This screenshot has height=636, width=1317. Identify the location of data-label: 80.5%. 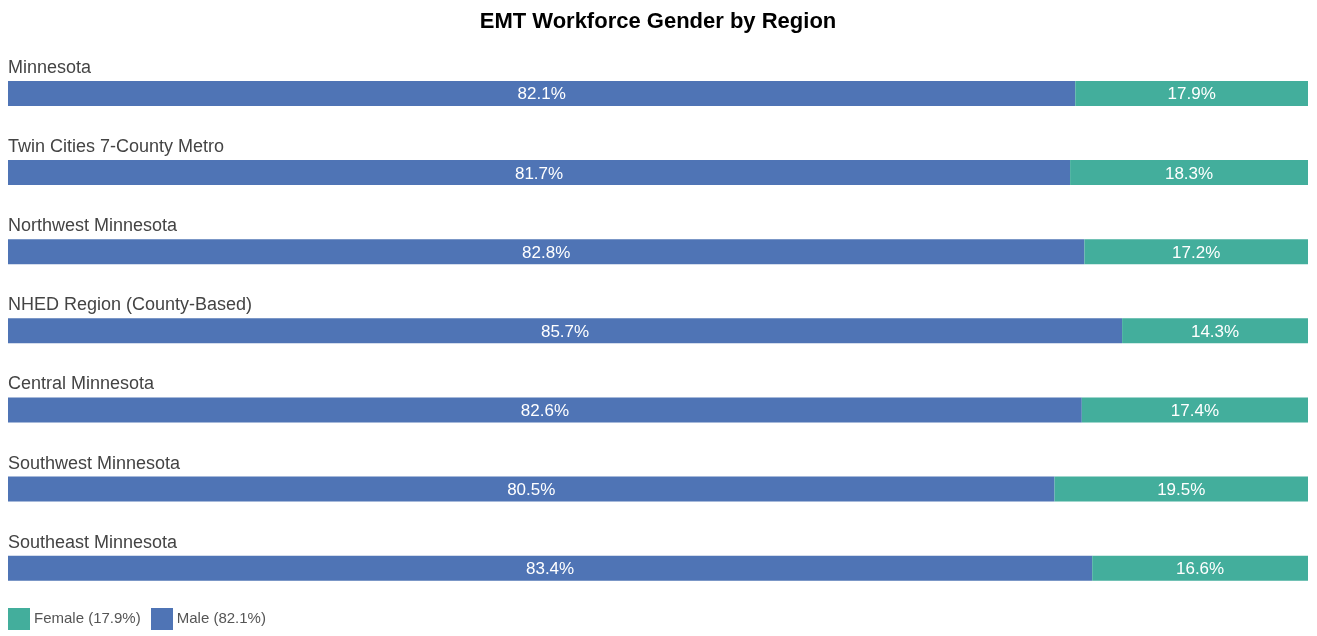
(531, 490).